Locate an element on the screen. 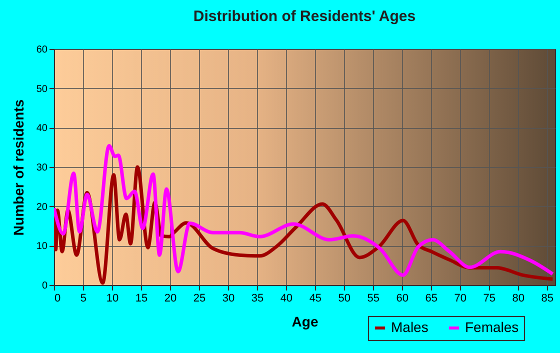 This screenshot has height=353, width=560. x-tick-label: 75 is located at coordinates (489, 298).